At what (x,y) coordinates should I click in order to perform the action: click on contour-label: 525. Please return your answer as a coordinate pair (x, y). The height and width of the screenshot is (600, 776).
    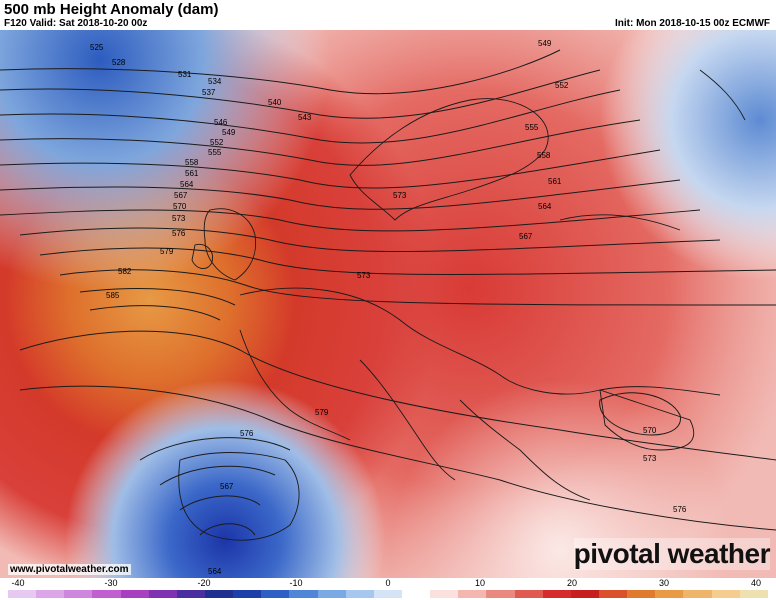
    Looking at the image, I should click on (97, 47).